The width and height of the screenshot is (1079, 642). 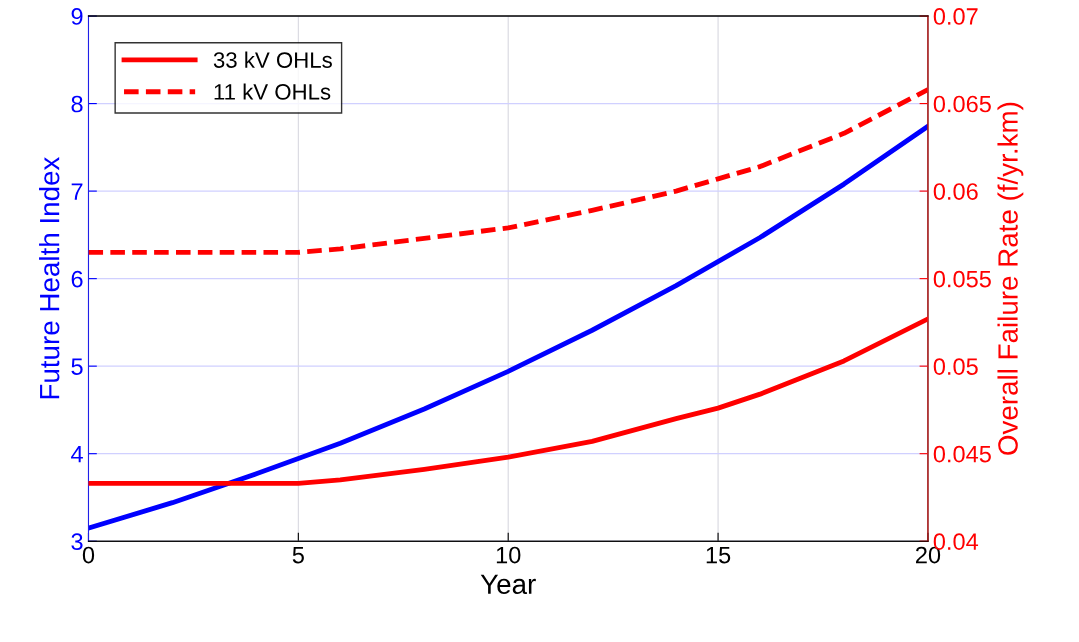 I want to click on y-tick-label: 7, so click(x=77, y=191).